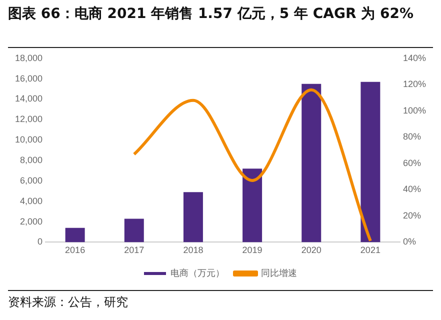 Image resolution: width=441 pixels, height=320 pixels. What do you see at coordinates (31, 159) in the screenshot?
I see `y-tick-label: 8,000` at bounding box center [31, 159].